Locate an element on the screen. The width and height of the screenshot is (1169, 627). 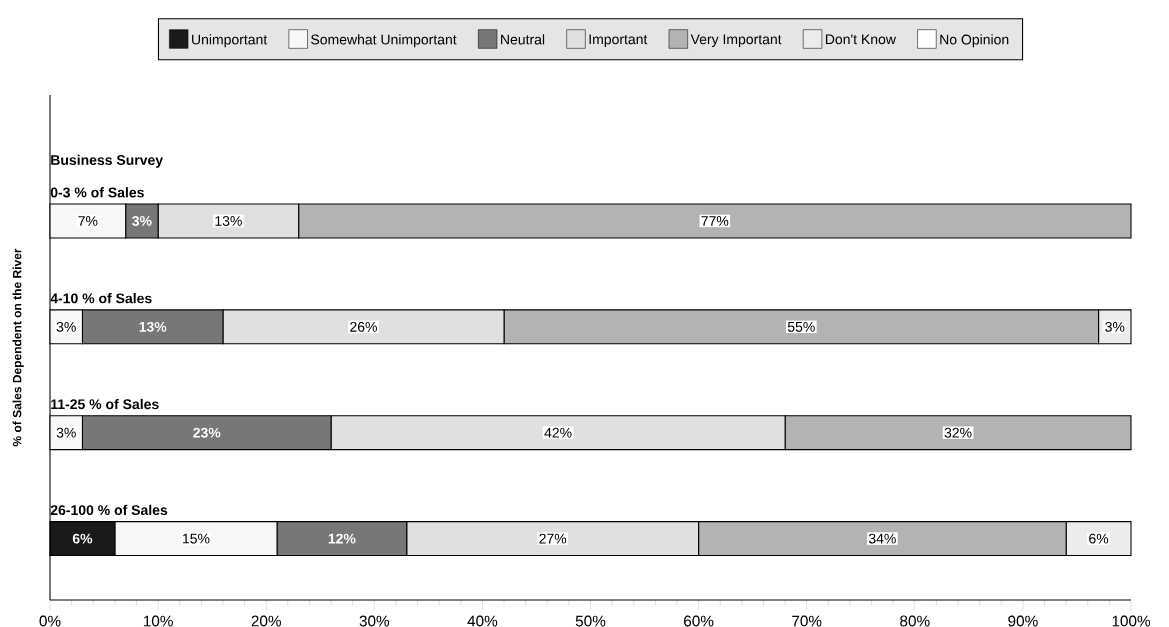
data-label: 23% is located at coordinates (207, 432).